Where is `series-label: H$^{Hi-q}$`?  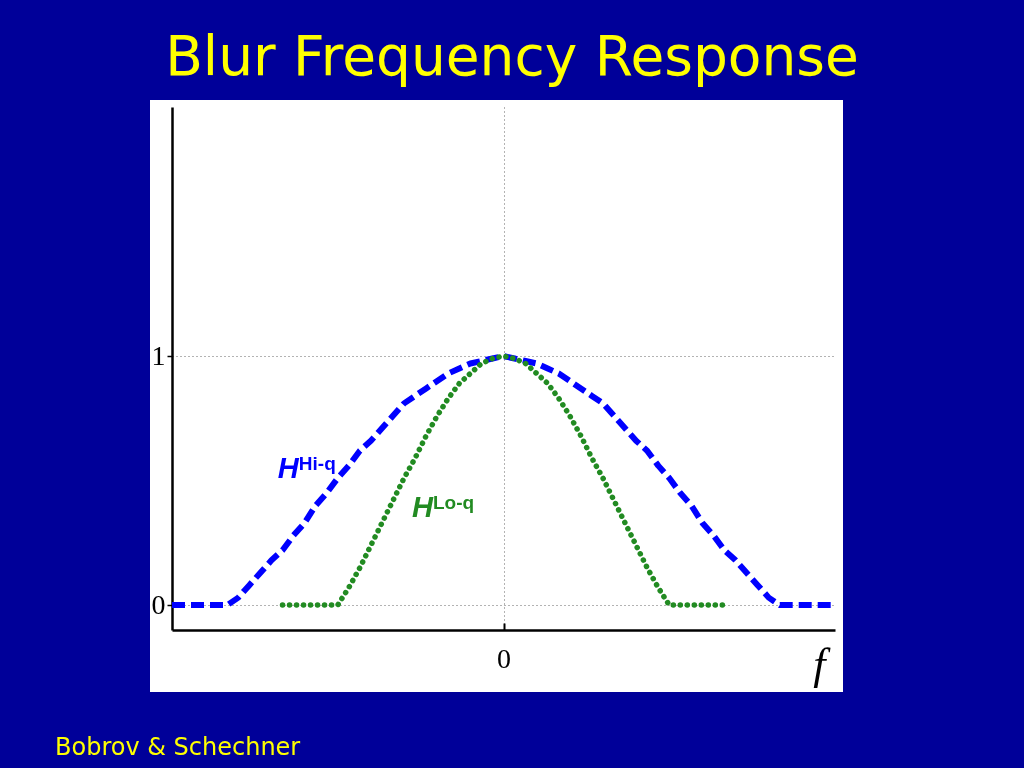
series-label: H$^{Hi-q}$ is located at coordinates (306, 468).